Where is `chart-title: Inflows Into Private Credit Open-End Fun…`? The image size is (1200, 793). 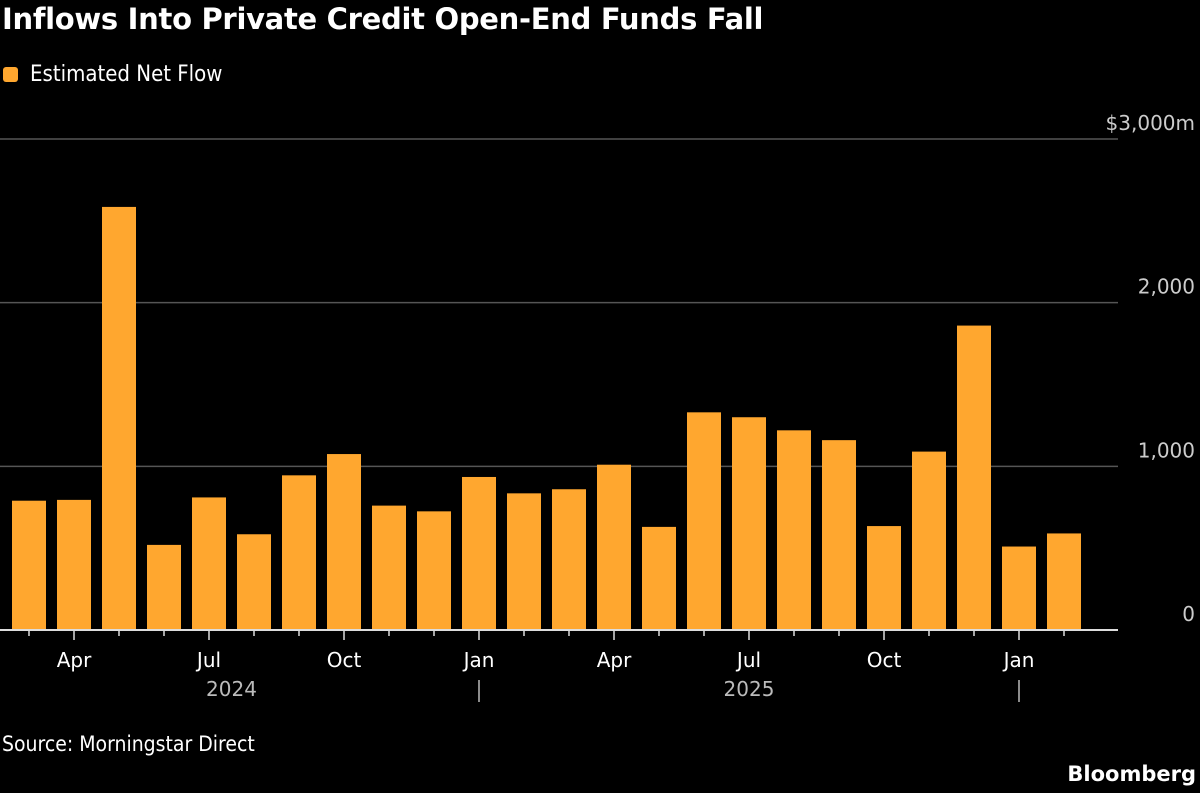
chart-title: Inflows Into Private Credit Open-End Fun… is located at coordinates (383, 19).